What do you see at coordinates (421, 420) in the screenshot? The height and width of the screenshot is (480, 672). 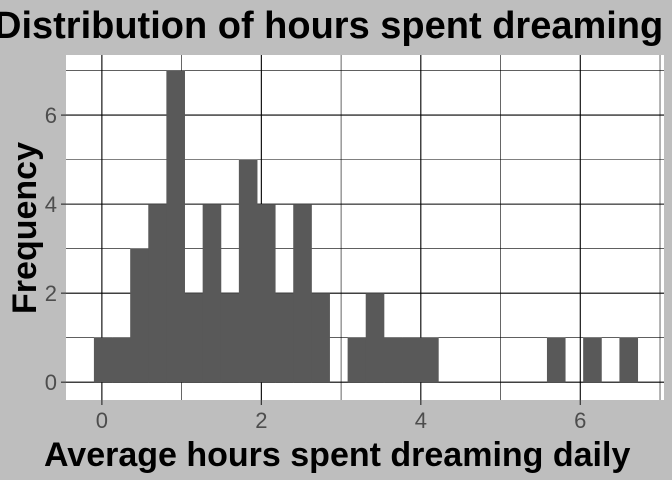 I see `x-tick-label: 4` at bounding box center [421, 420].